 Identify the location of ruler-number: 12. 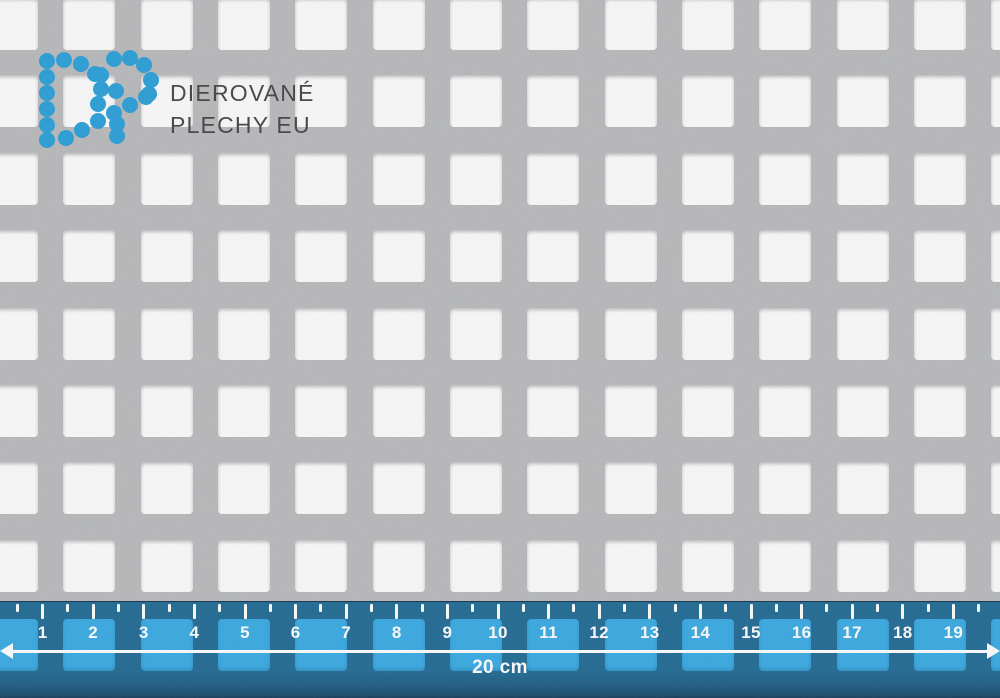
(599, 632).